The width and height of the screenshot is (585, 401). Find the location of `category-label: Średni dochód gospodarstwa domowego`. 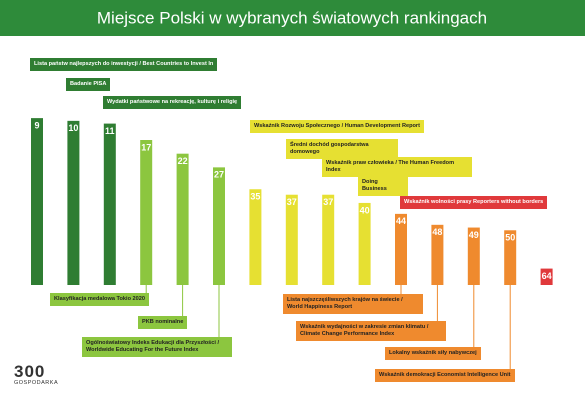

category-label: Średni dochód gospodarstwa domowego is located at coordinates (342, 149).